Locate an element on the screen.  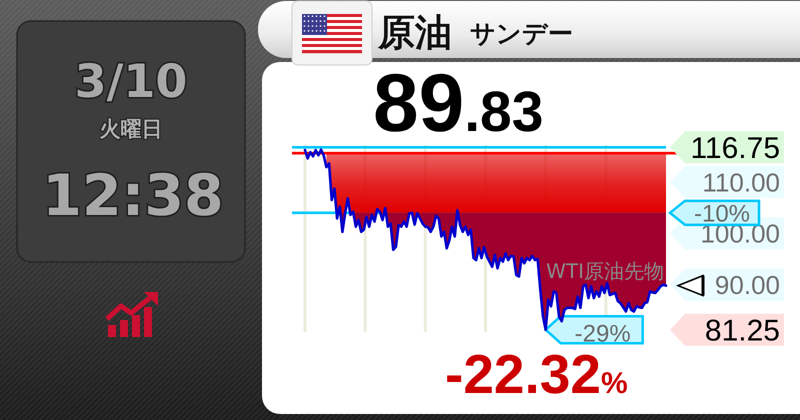
chart-subtitle: サンデー is located at coordinates (521, 33).